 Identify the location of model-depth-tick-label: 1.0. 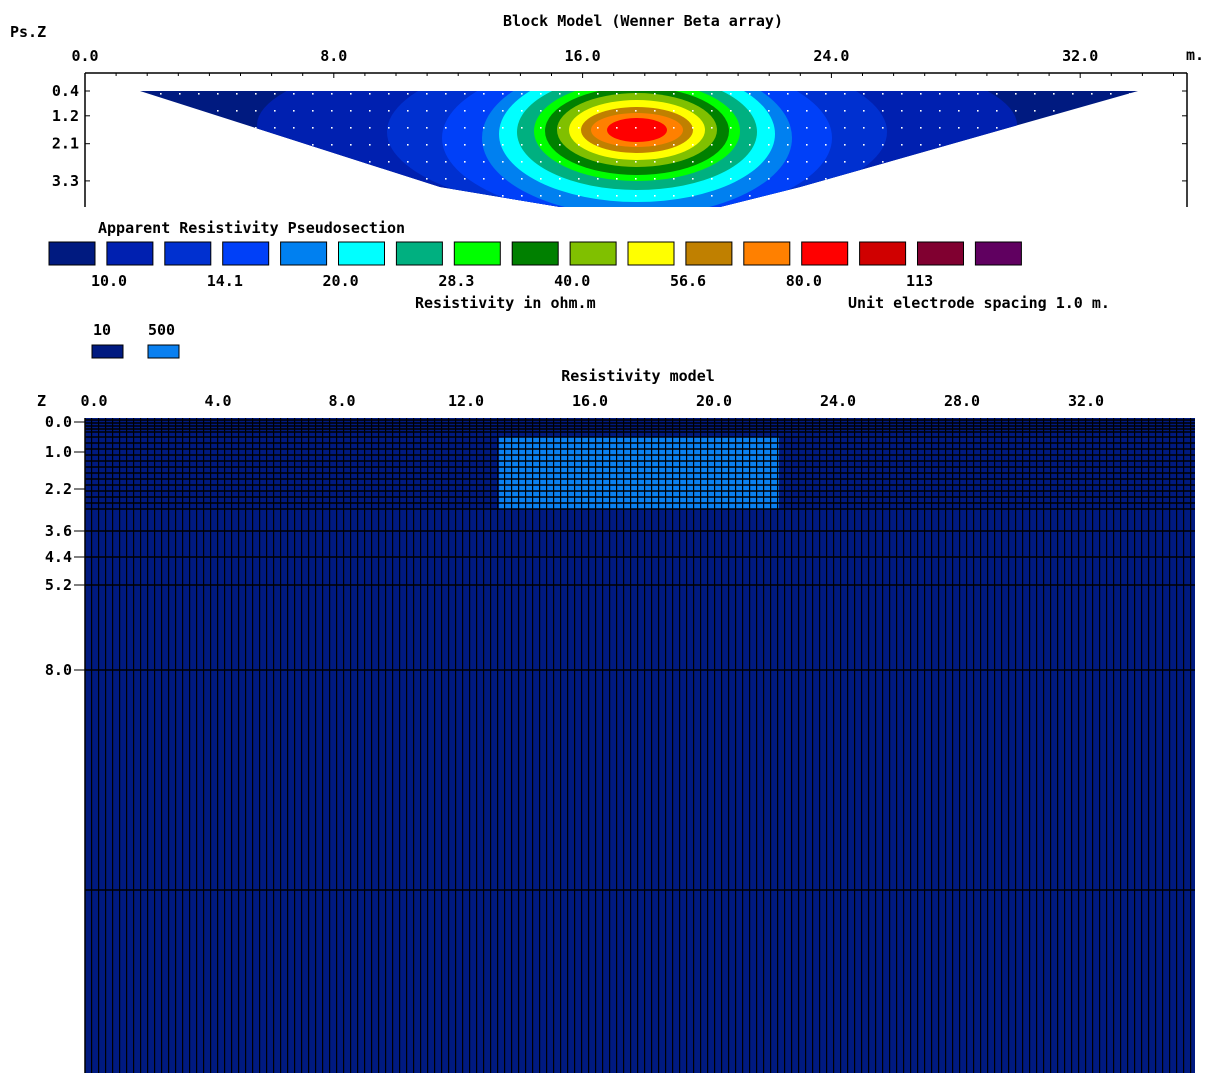
(58, 452).